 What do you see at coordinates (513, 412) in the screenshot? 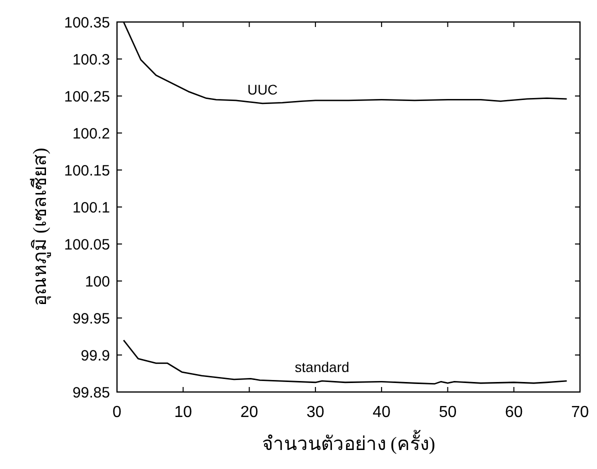
I see `x-tick-label: 60` at bounding box center [513, 412].